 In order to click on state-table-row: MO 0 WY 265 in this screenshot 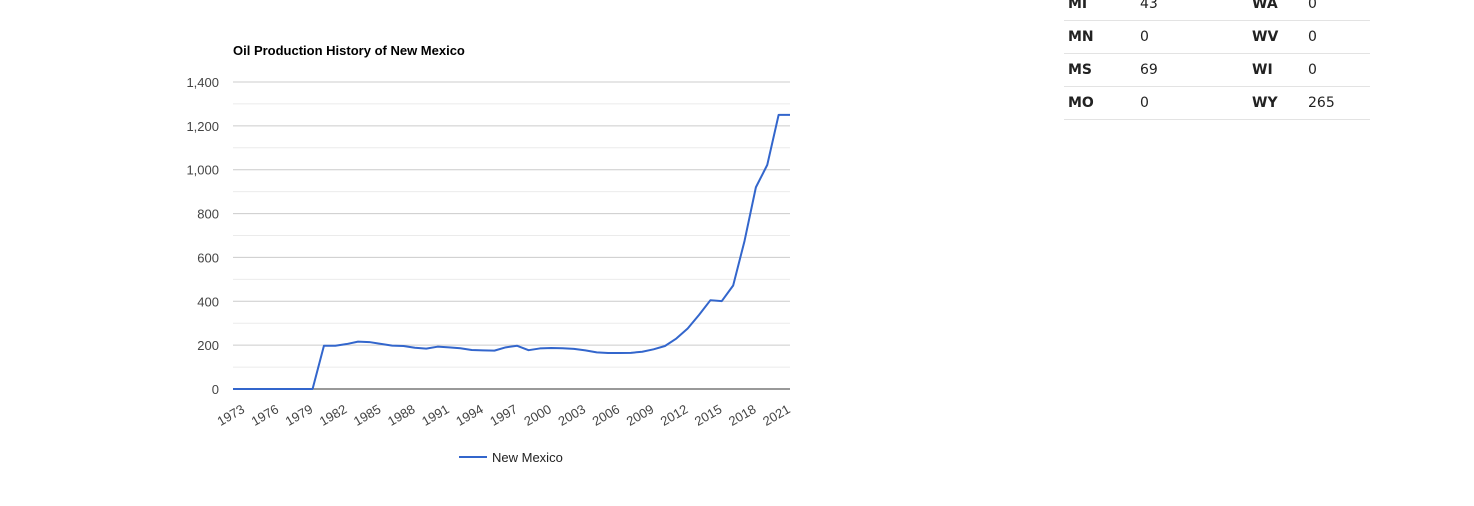, I will do `click(1217, 103)`.